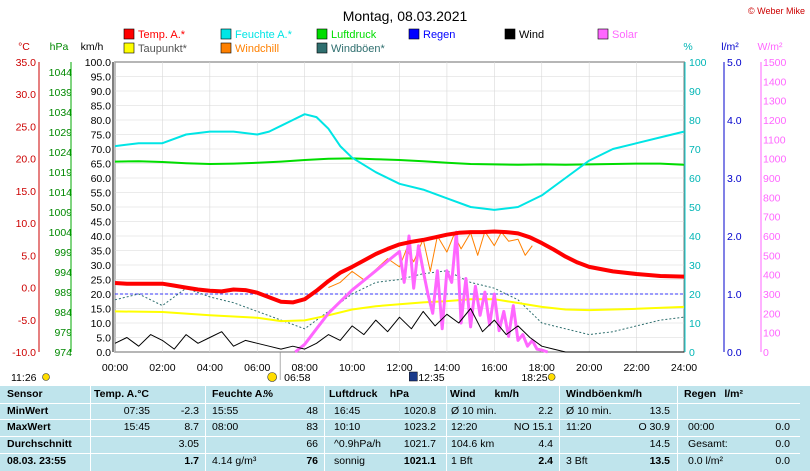 The height and width of the screenshot is (471, 810). Describe the element at coordinates (419, 444) in the screenshot. I see `stats-cell: 1021.7` at that location.